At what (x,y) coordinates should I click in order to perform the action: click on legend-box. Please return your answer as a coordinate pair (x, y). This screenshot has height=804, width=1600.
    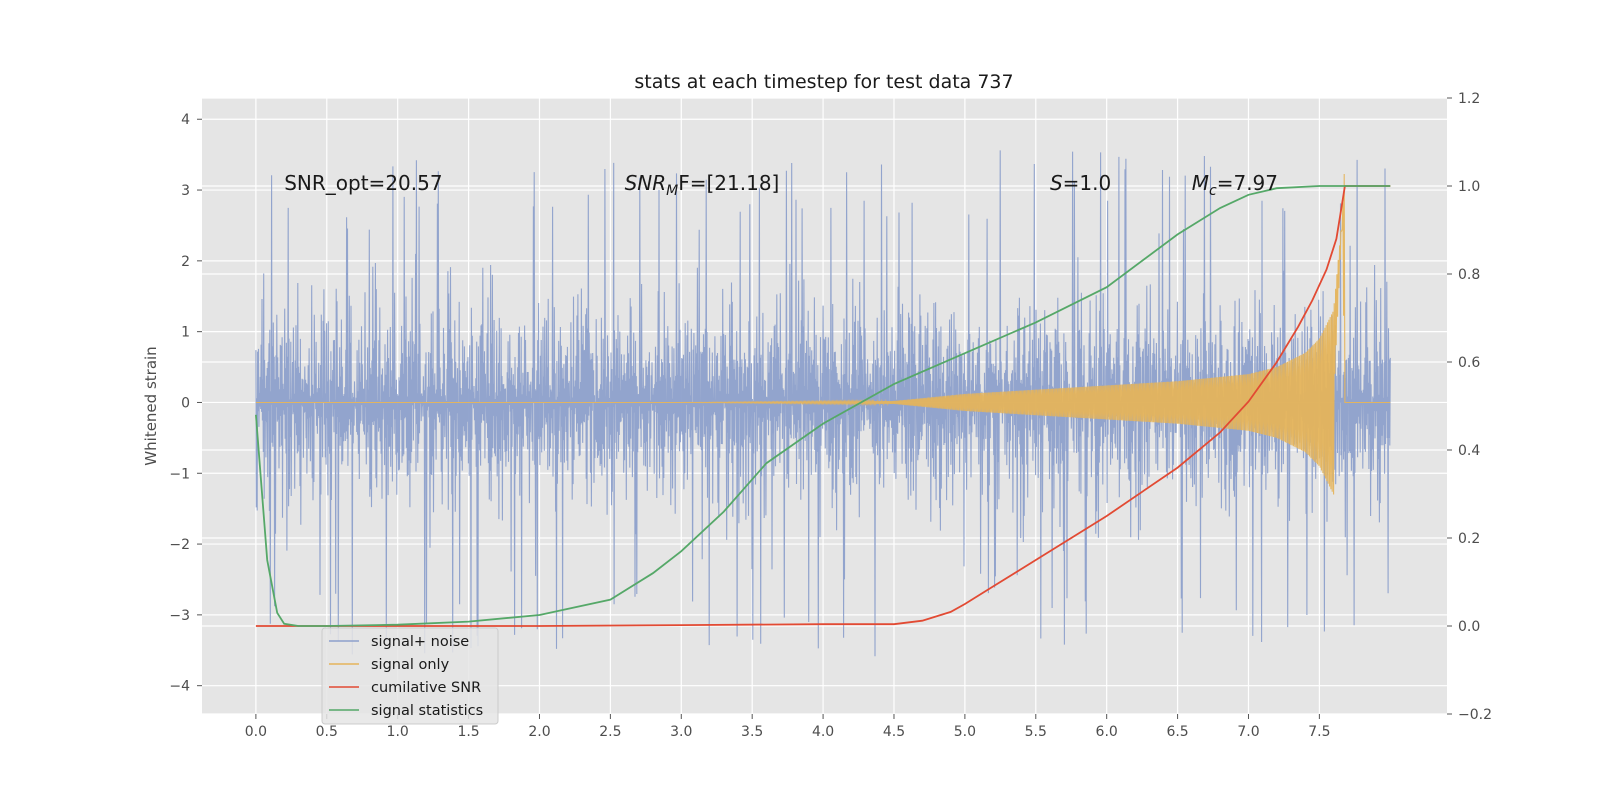
    Looking at the image, I should click on (410, 676).